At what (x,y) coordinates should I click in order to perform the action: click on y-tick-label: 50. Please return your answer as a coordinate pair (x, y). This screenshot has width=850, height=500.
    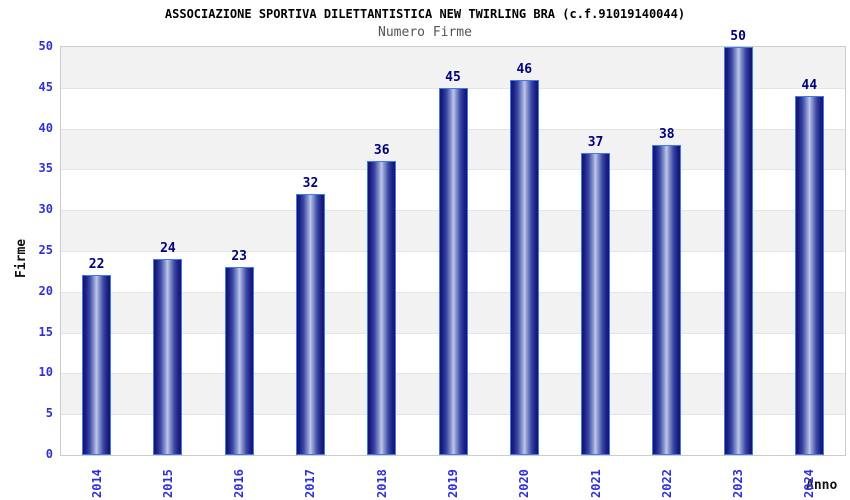
    Looking at the image, I should click on (45, 46).